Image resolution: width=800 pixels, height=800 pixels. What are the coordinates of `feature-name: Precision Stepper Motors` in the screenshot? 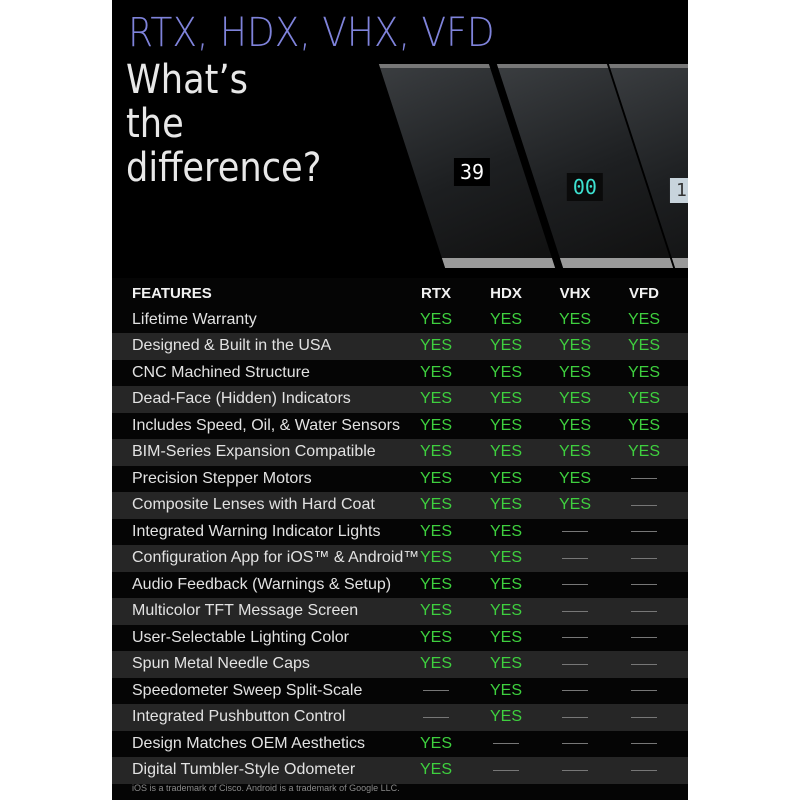 It's located at (222, 478).